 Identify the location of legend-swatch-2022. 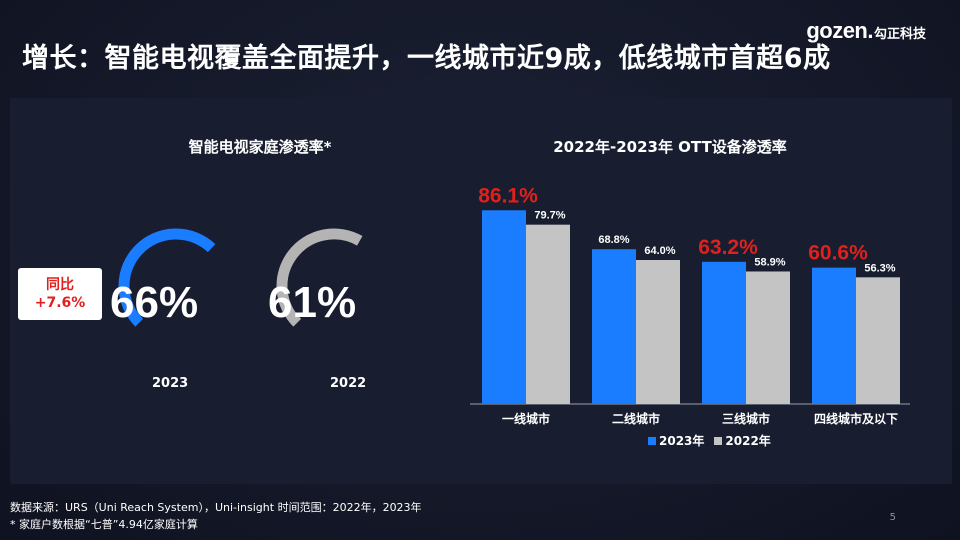
(718, 440).